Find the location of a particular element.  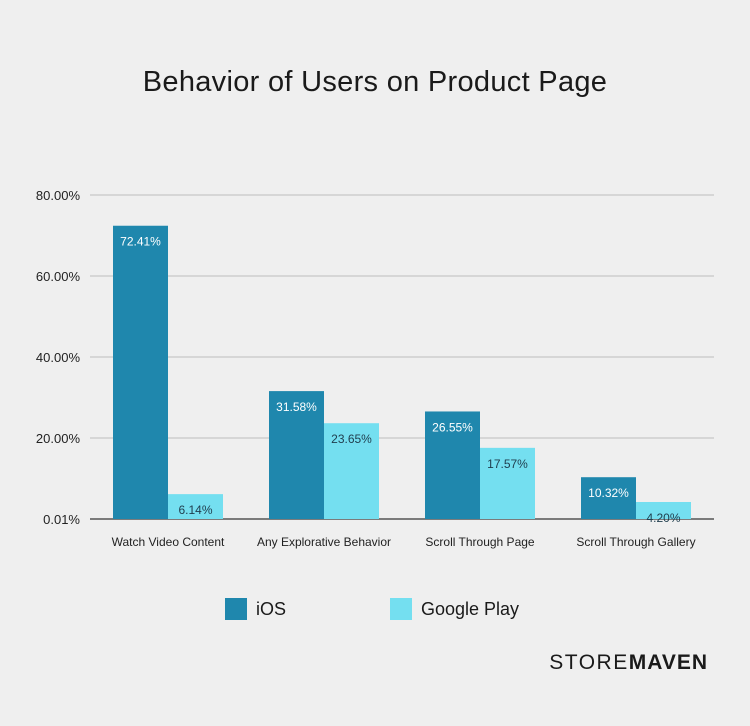

data-label: 6.14% is located at coordinates (195, 510).